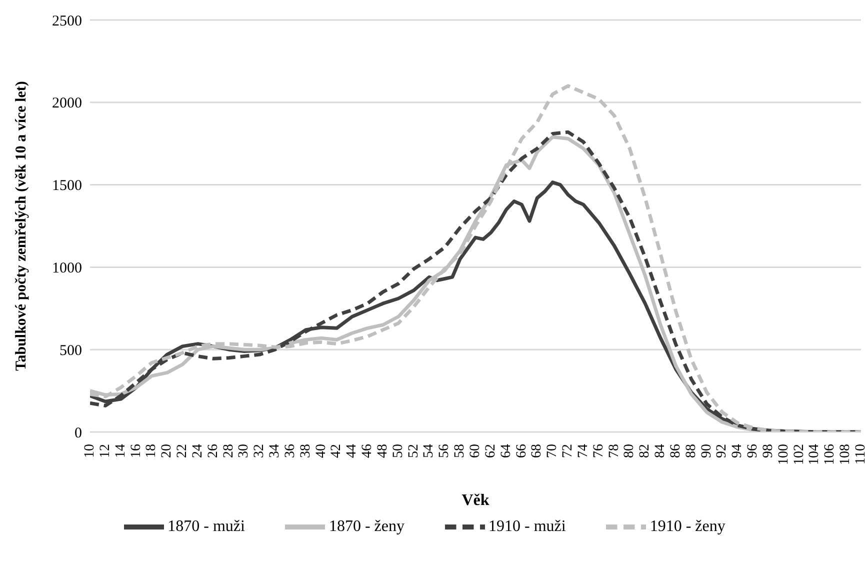 The width and height of the screenshot is (865, 565). I want to click on legend-label: 1870 - muži, so click(206, 526).